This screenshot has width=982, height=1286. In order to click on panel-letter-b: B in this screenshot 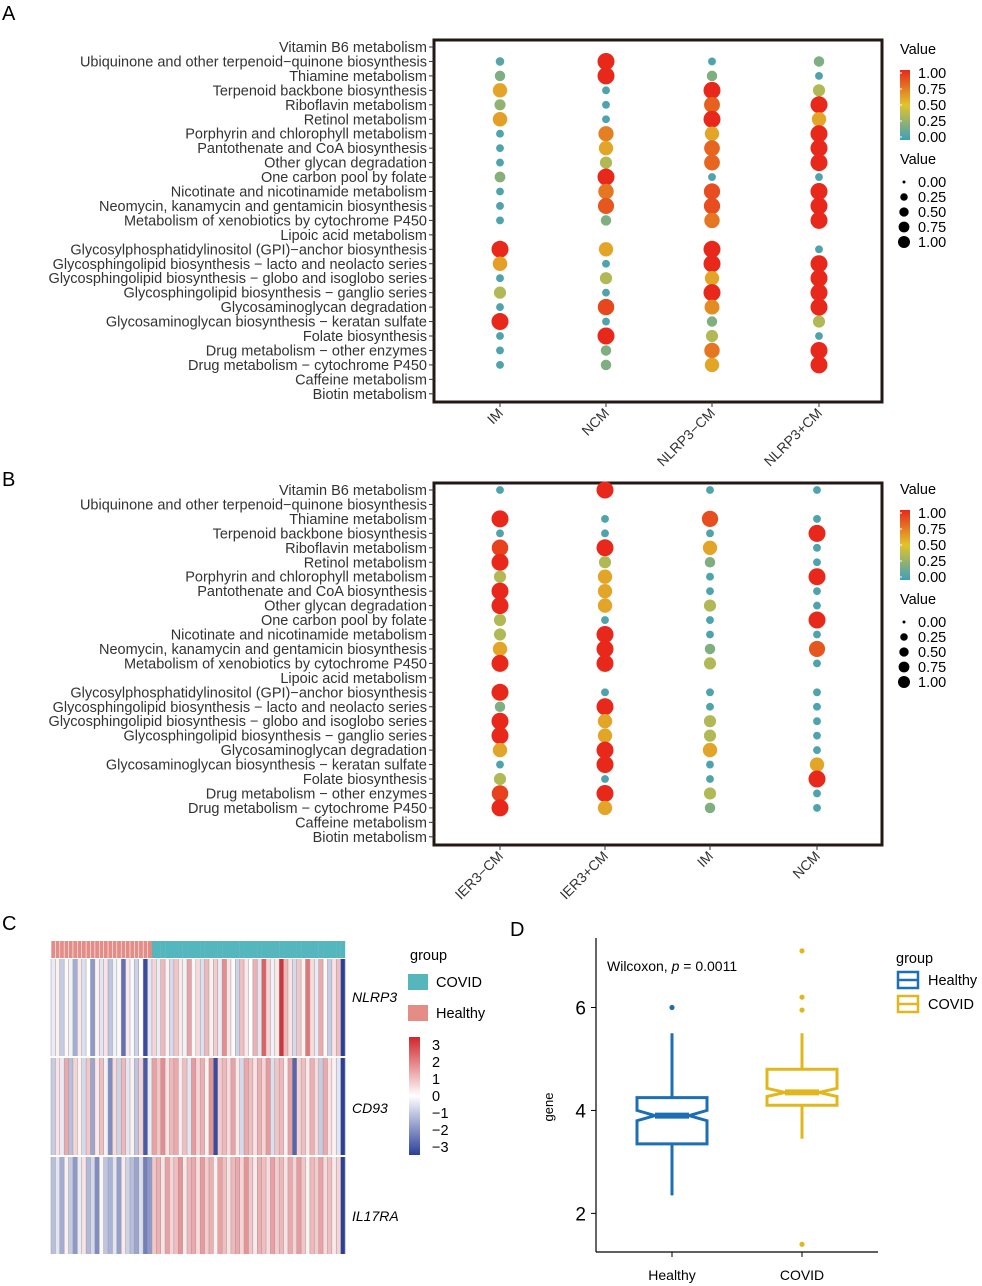, I will do `click(8, 480)`.